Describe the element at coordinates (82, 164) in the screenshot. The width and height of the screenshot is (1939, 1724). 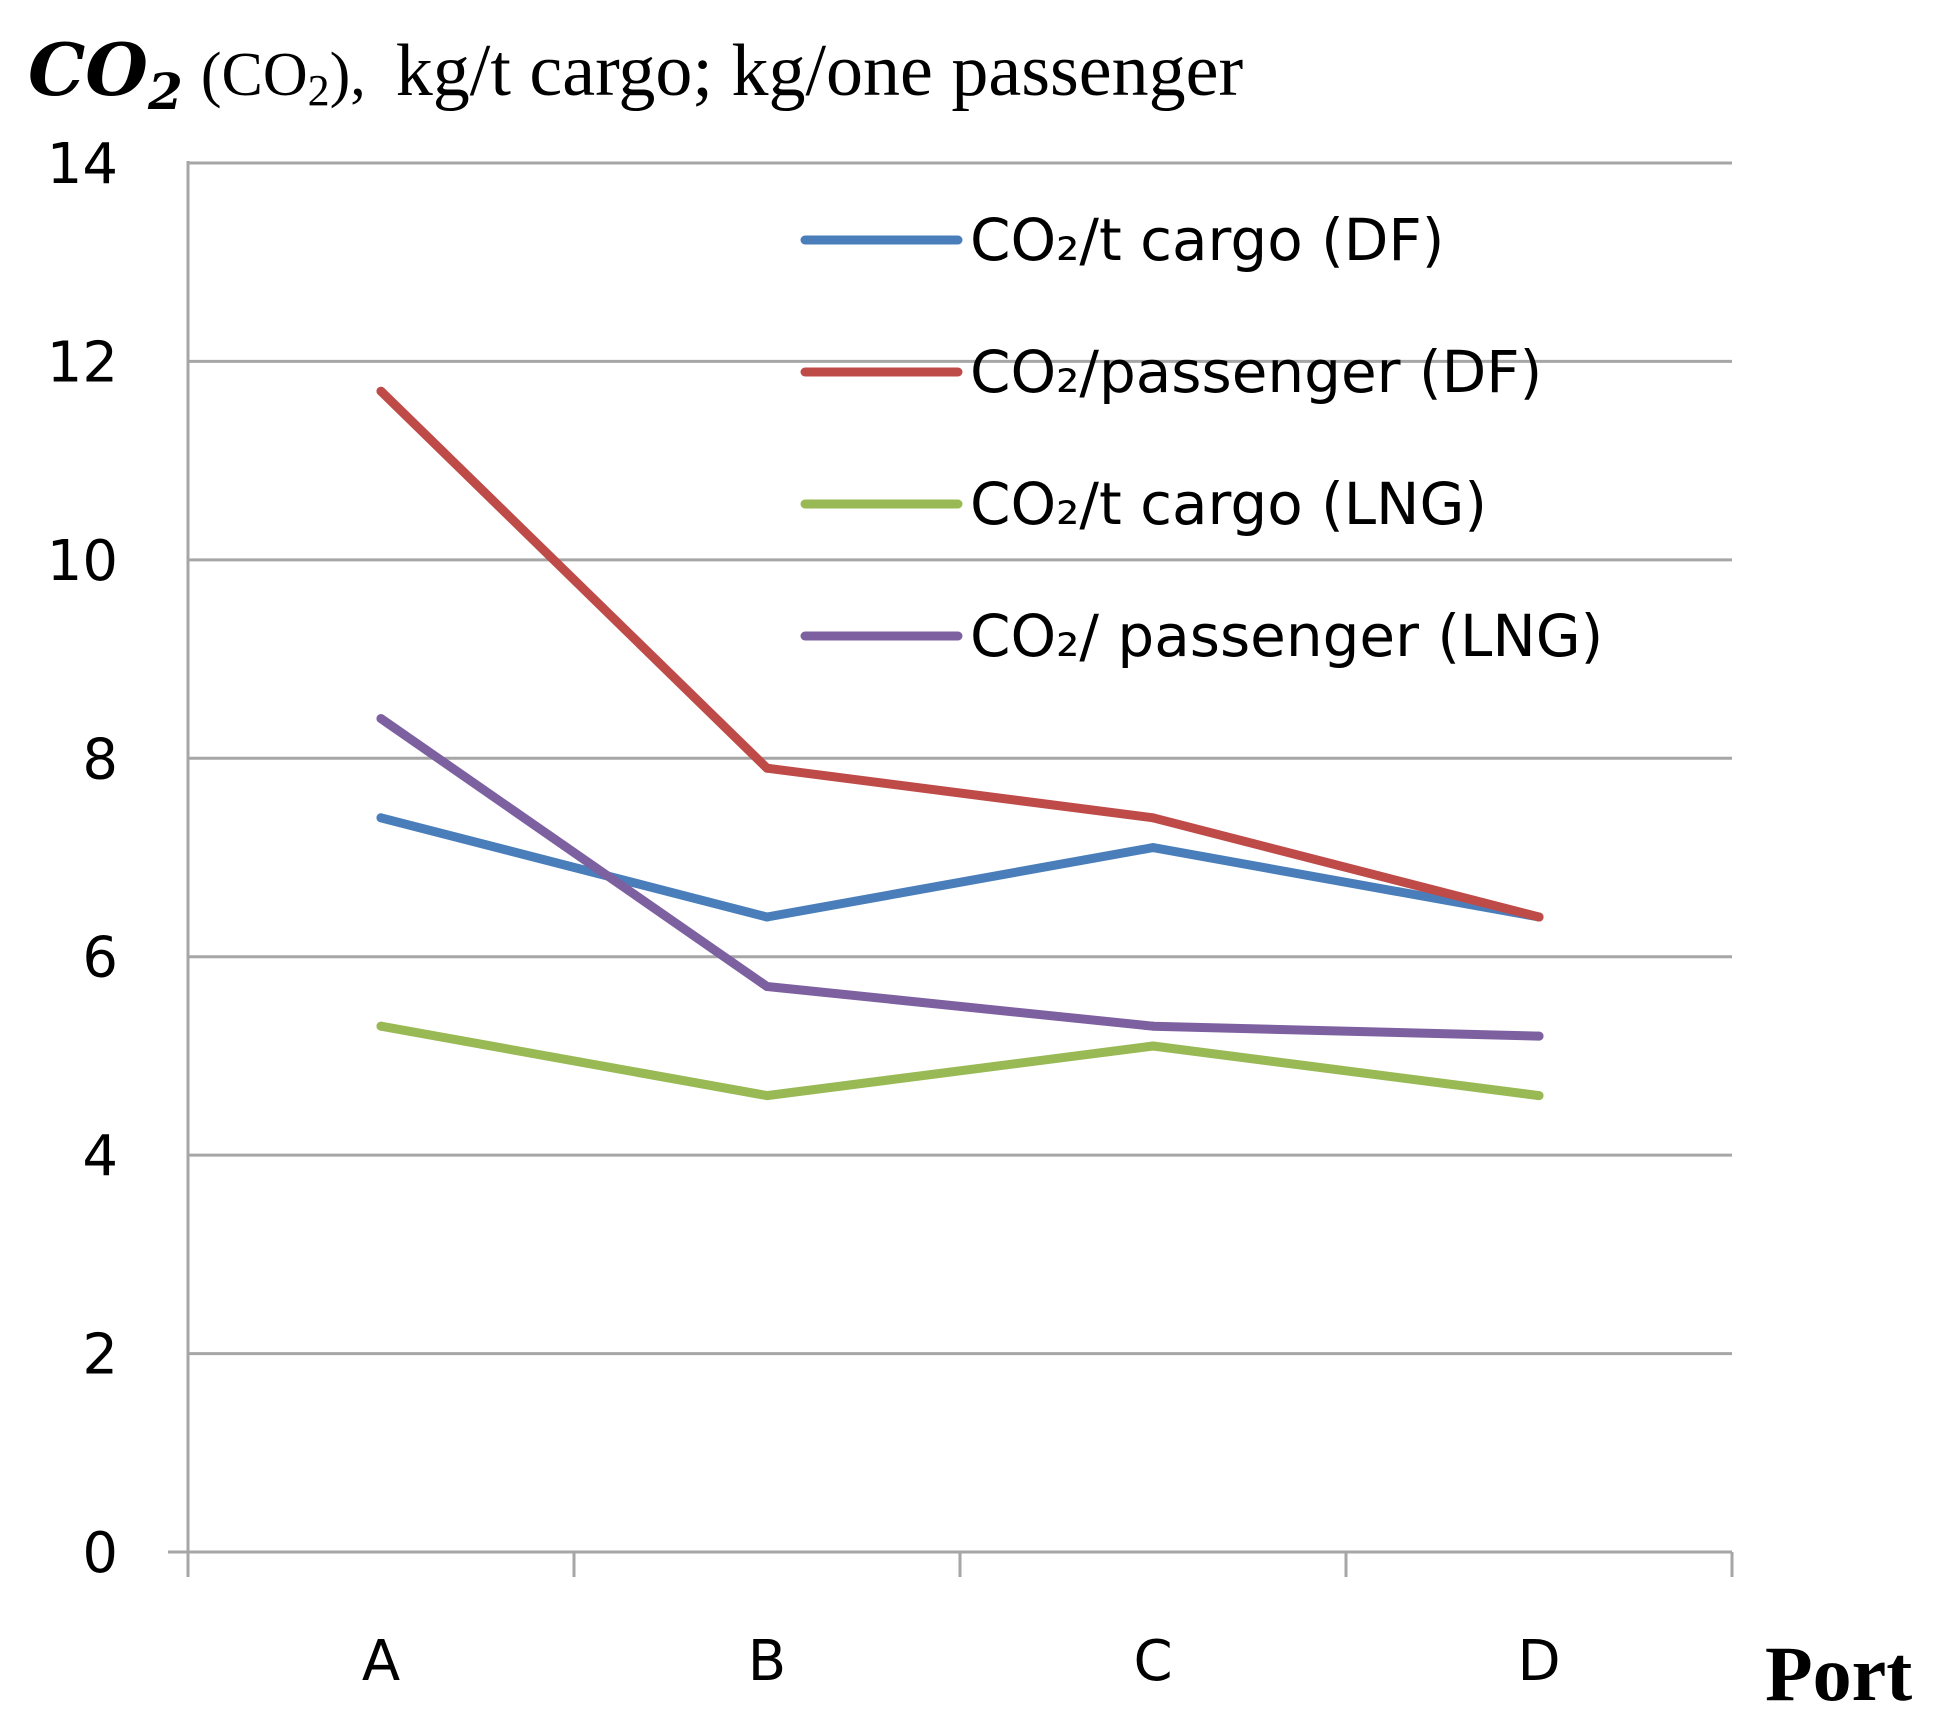
I see `y-tick-label: 14` at that location.